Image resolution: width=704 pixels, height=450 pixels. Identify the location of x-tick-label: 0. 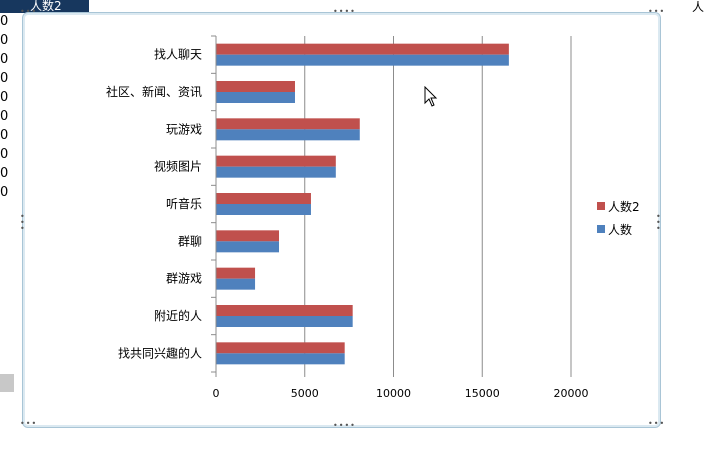
(216, 393).